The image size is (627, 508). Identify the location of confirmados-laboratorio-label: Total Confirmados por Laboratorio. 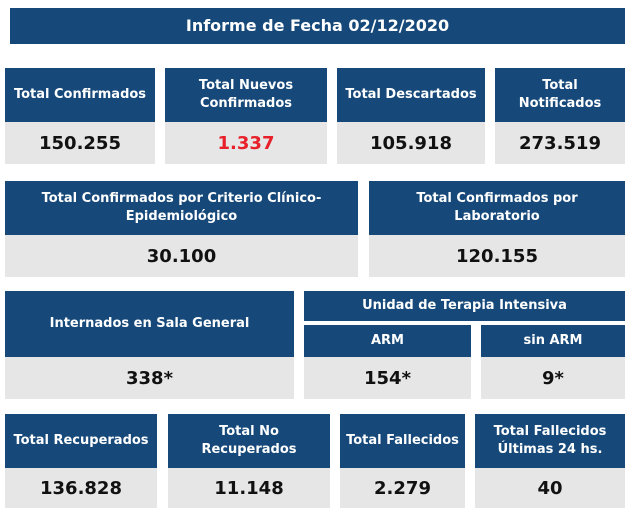
(497, 208).